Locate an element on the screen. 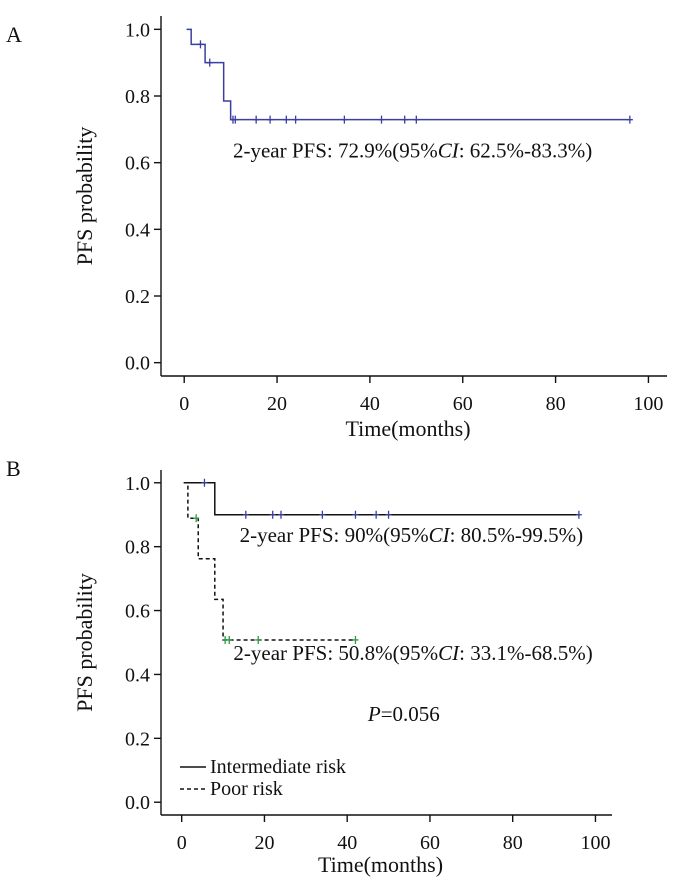 This screenshot has height=887, width=700. annotation-italic: P is located at coordinates (374, 714).